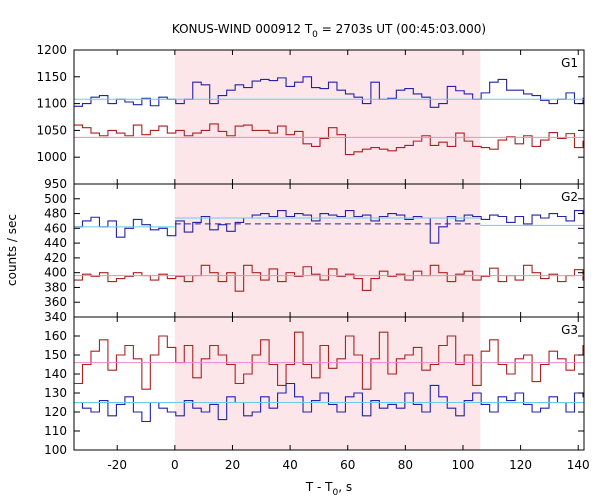  I want to click on y-tick-label-g1-950: 950, so click(55, 184).